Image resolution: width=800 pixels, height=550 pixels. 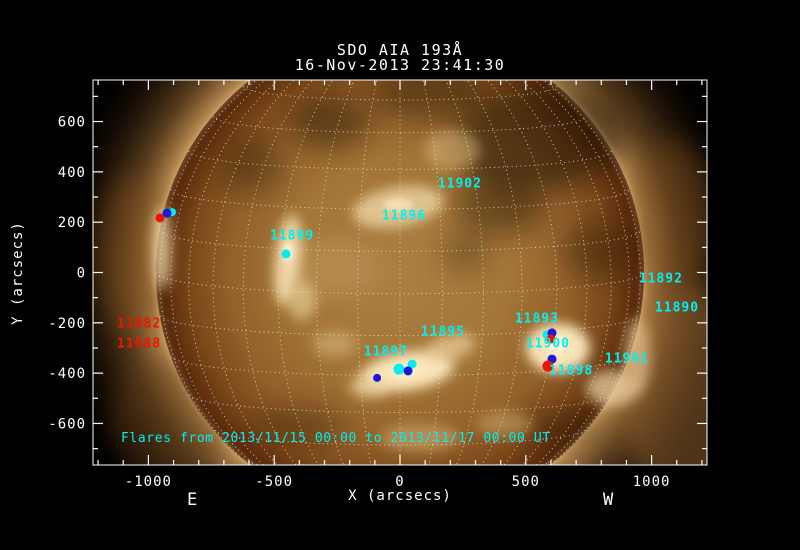 I want to click on active-region-label: 11893, so click(x=537, y=319).